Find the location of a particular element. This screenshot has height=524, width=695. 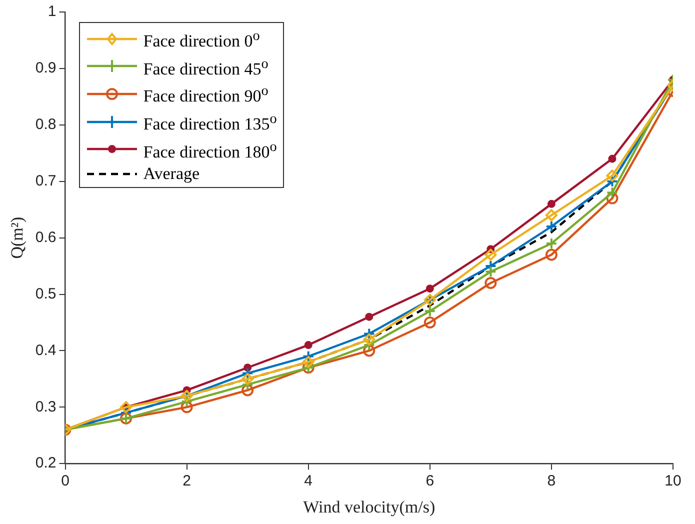

x-axis-title: Wind velocity(m/s) is located at coordinates (369, 506).